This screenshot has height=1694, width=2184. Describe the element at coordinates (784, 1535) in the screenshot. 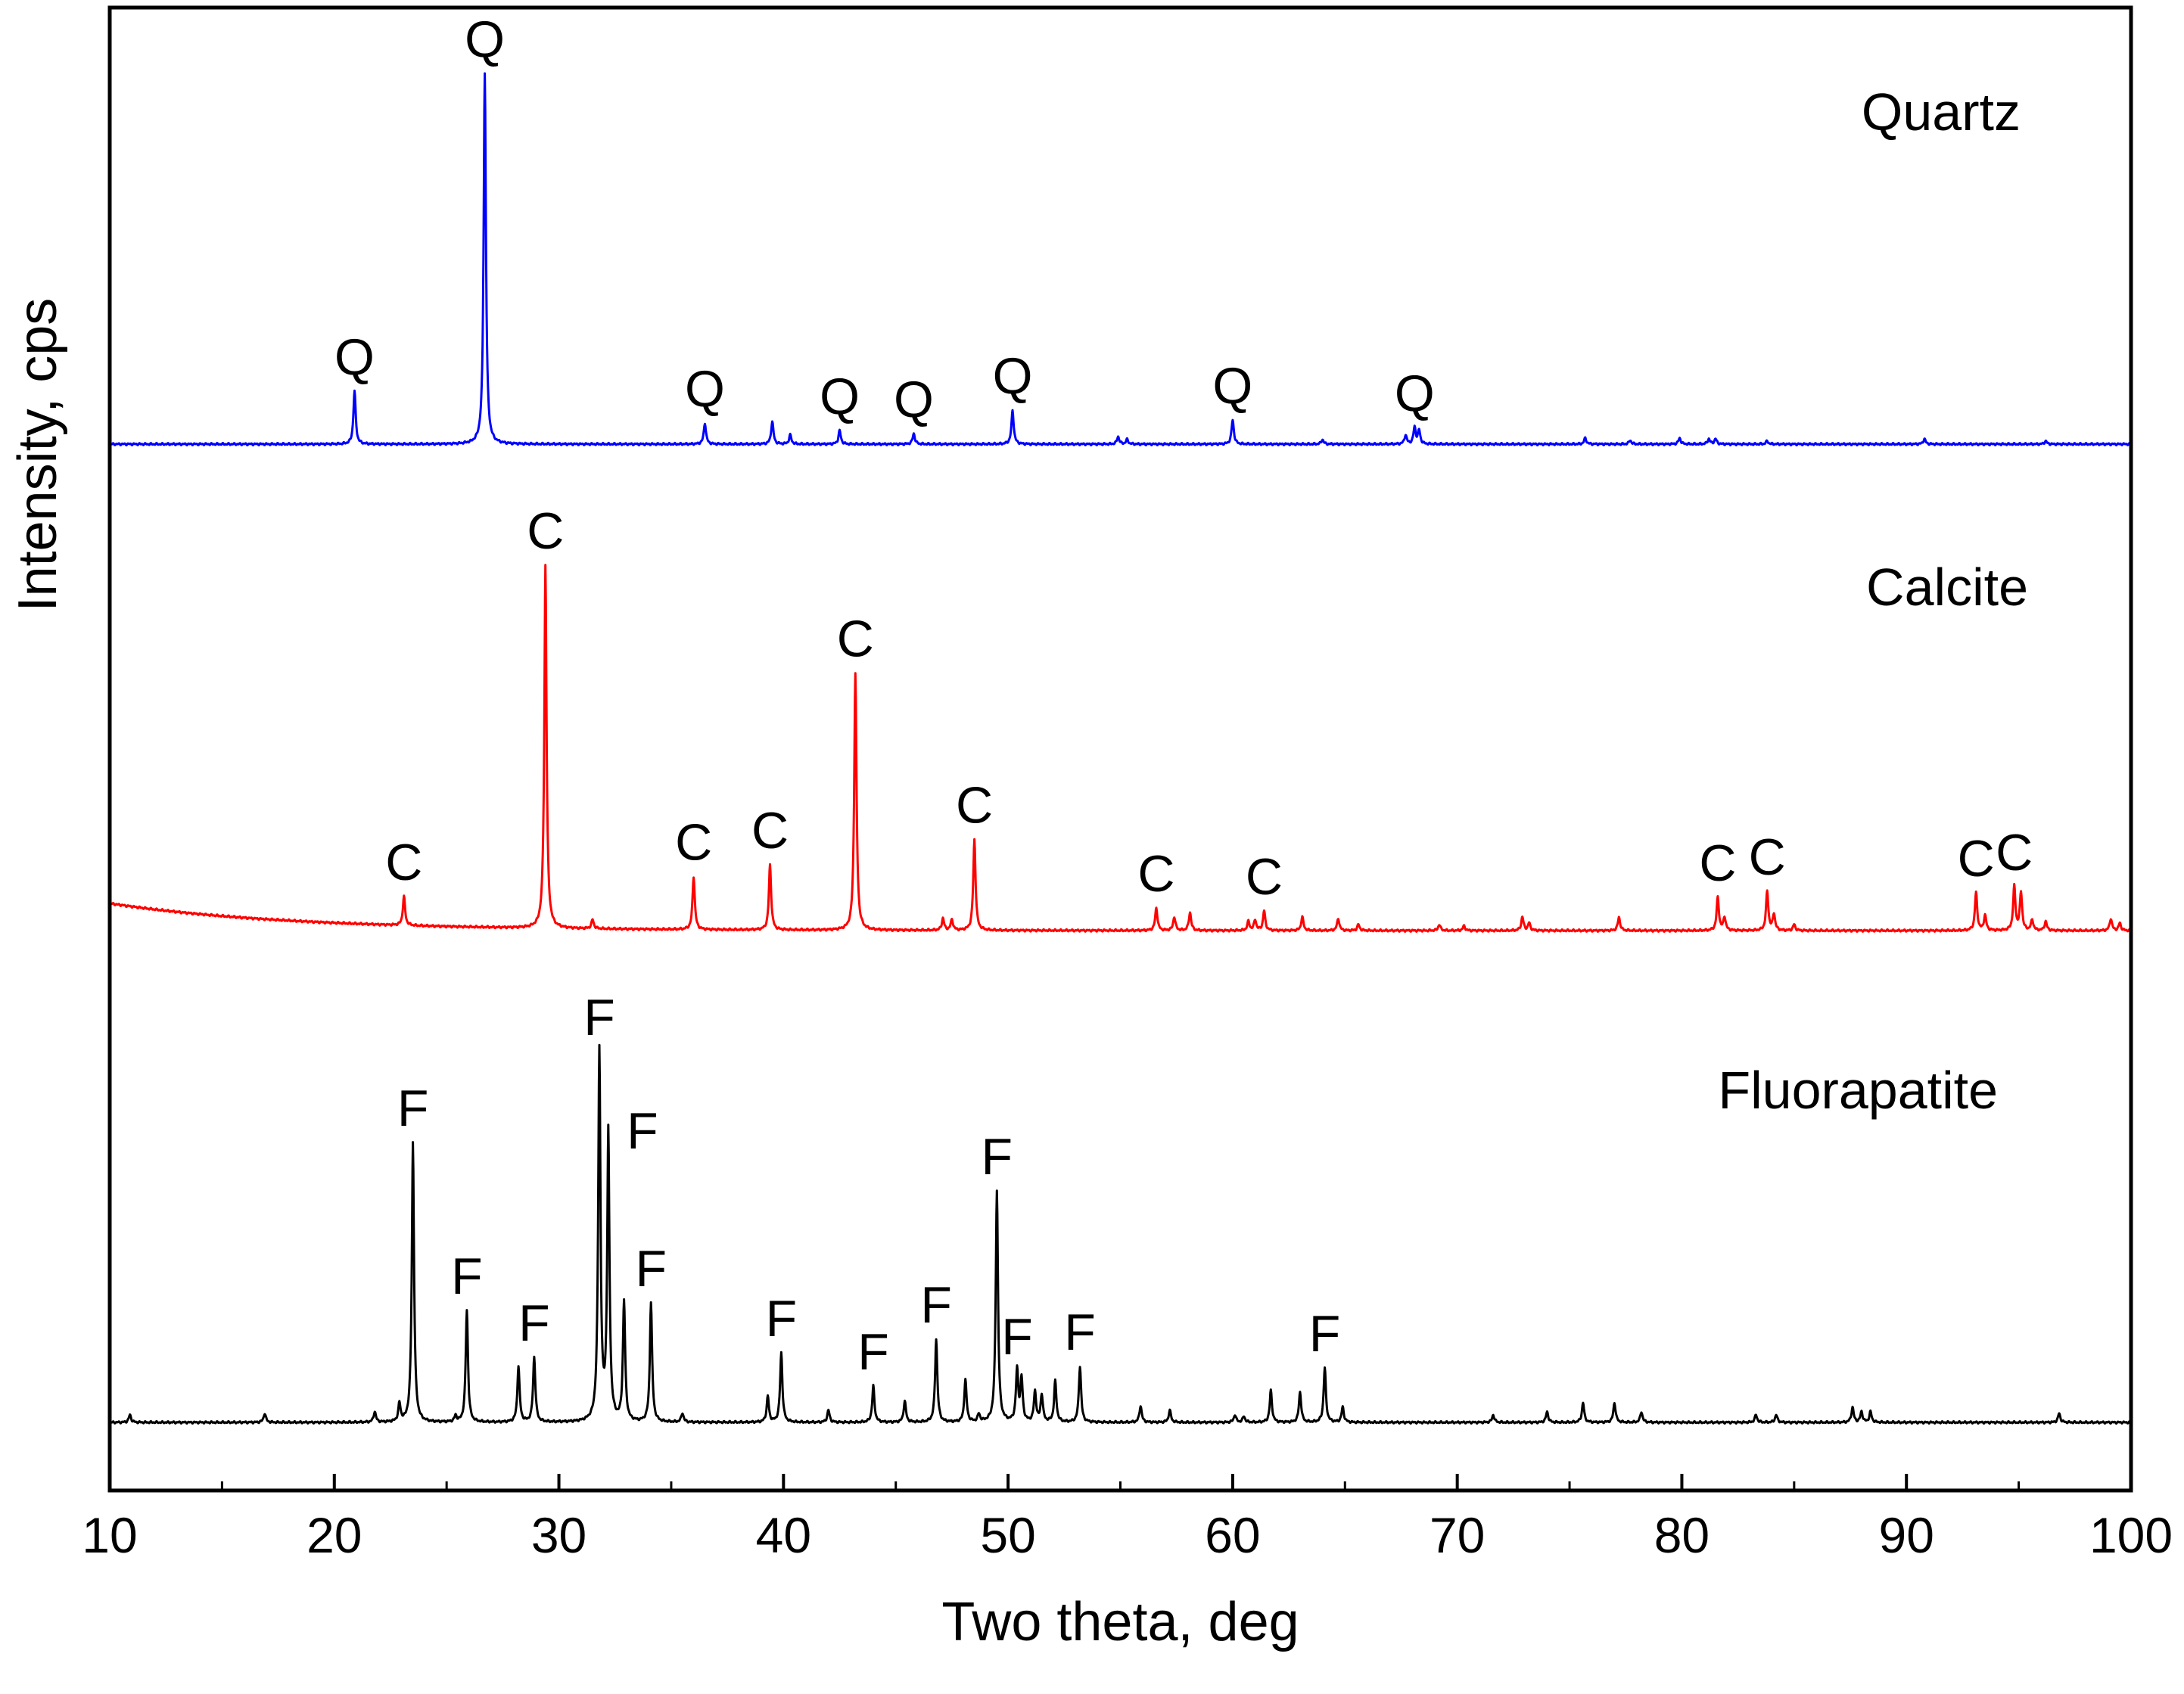

I see `x-tick-label: 40` at that location.